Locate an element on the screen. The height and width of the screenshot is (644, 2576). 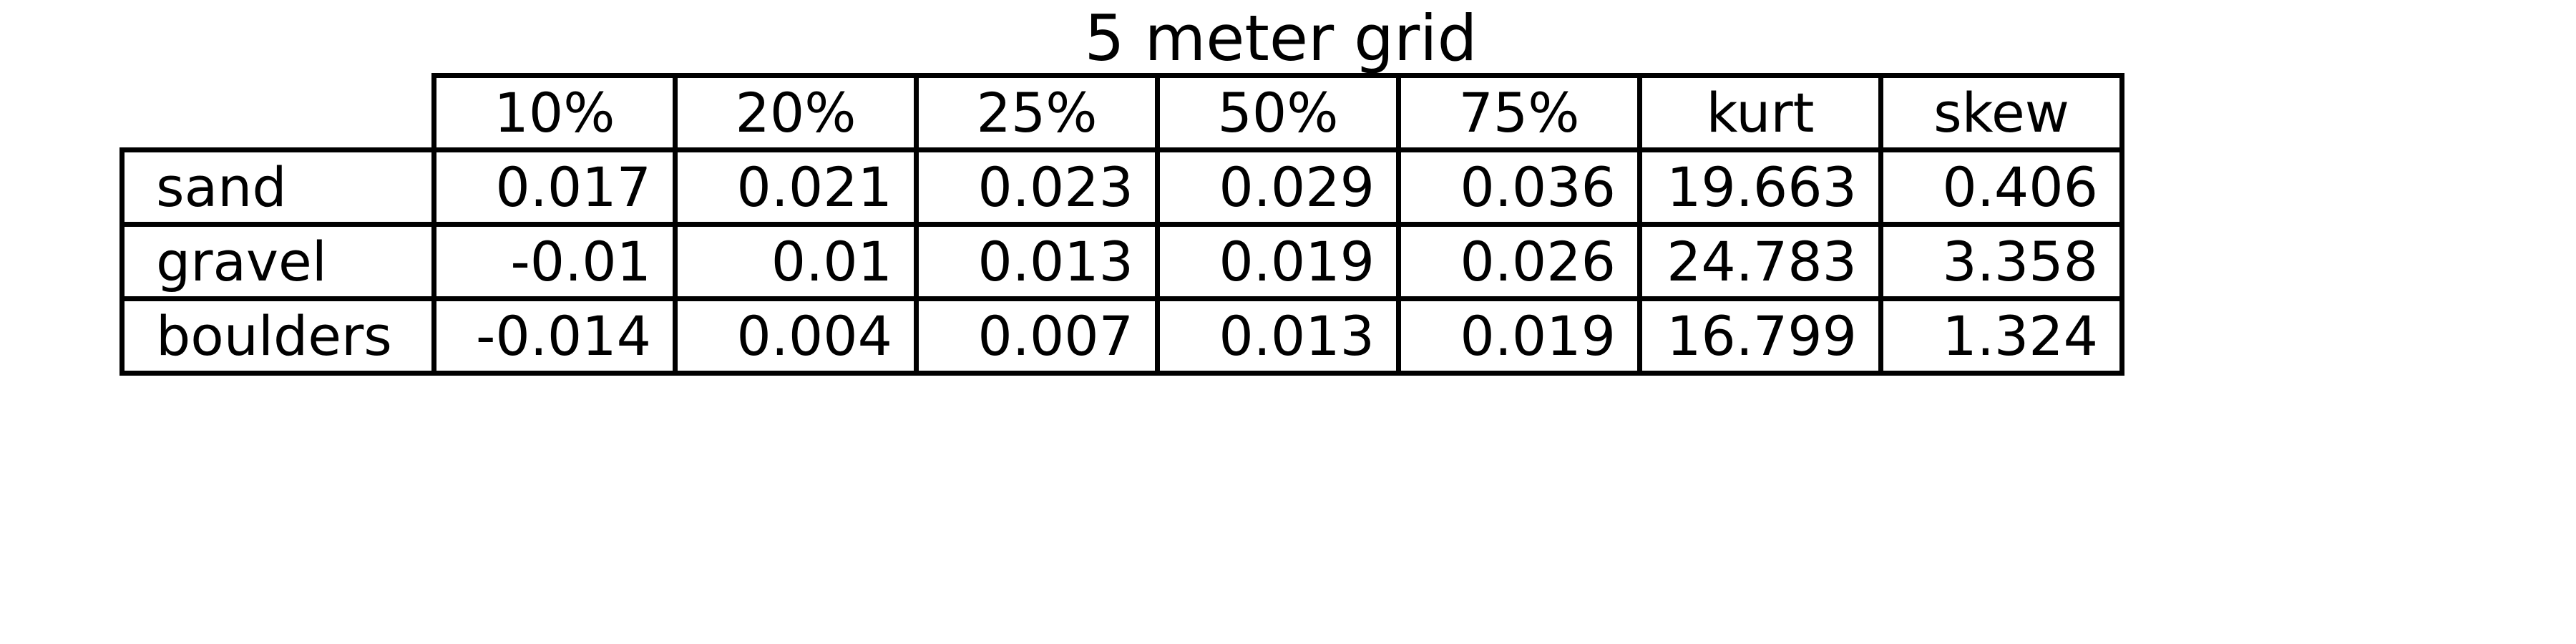
column-header-3: 50% is located at coordinates (1278, 112).